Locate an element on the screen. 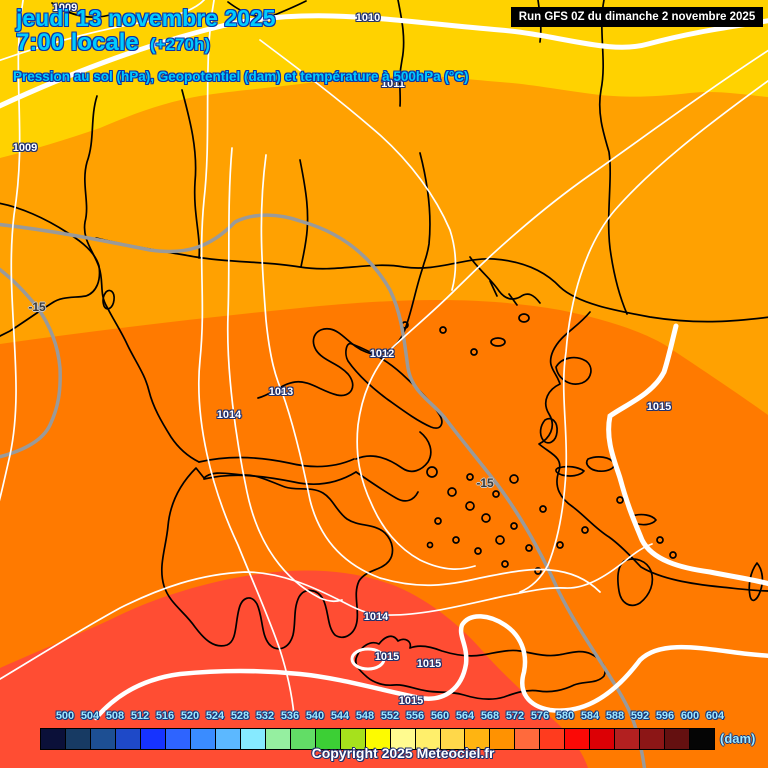 This screenshot has height=768, width=768. evia-island is located at coordinates (394, 385).